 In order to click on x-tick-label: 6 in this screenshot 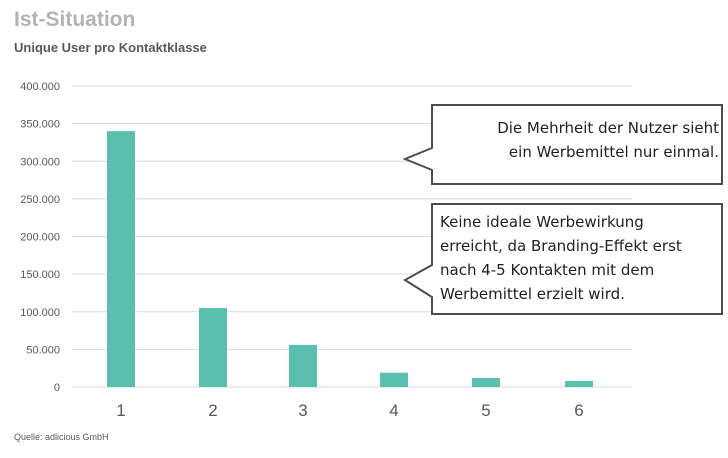, I will do `click(578, 410)`.